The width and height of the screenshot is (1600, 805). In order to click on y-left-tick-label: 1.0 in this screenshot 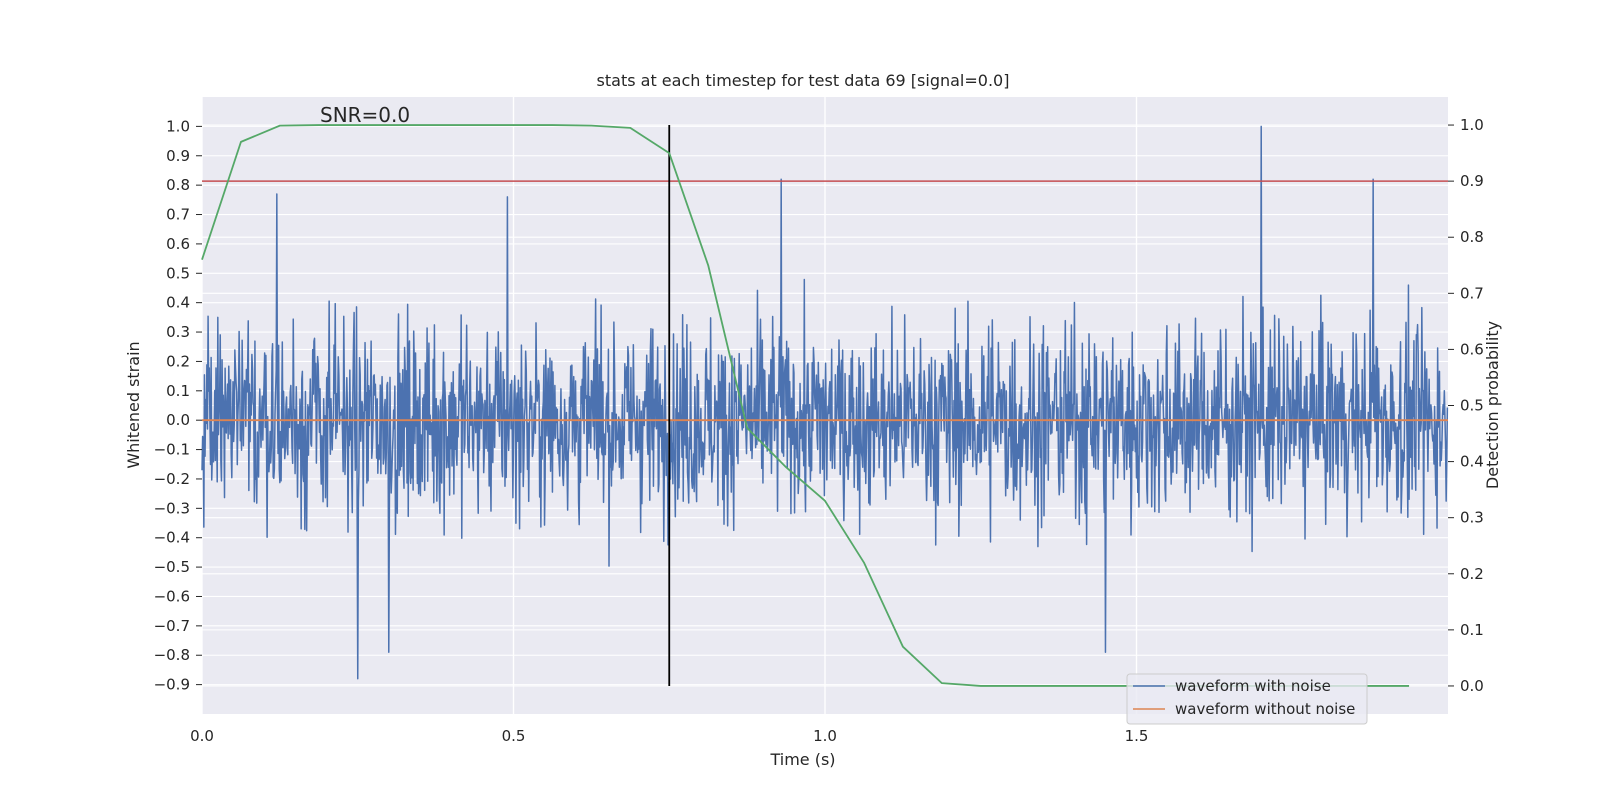, I will do `click(178, 126)`.